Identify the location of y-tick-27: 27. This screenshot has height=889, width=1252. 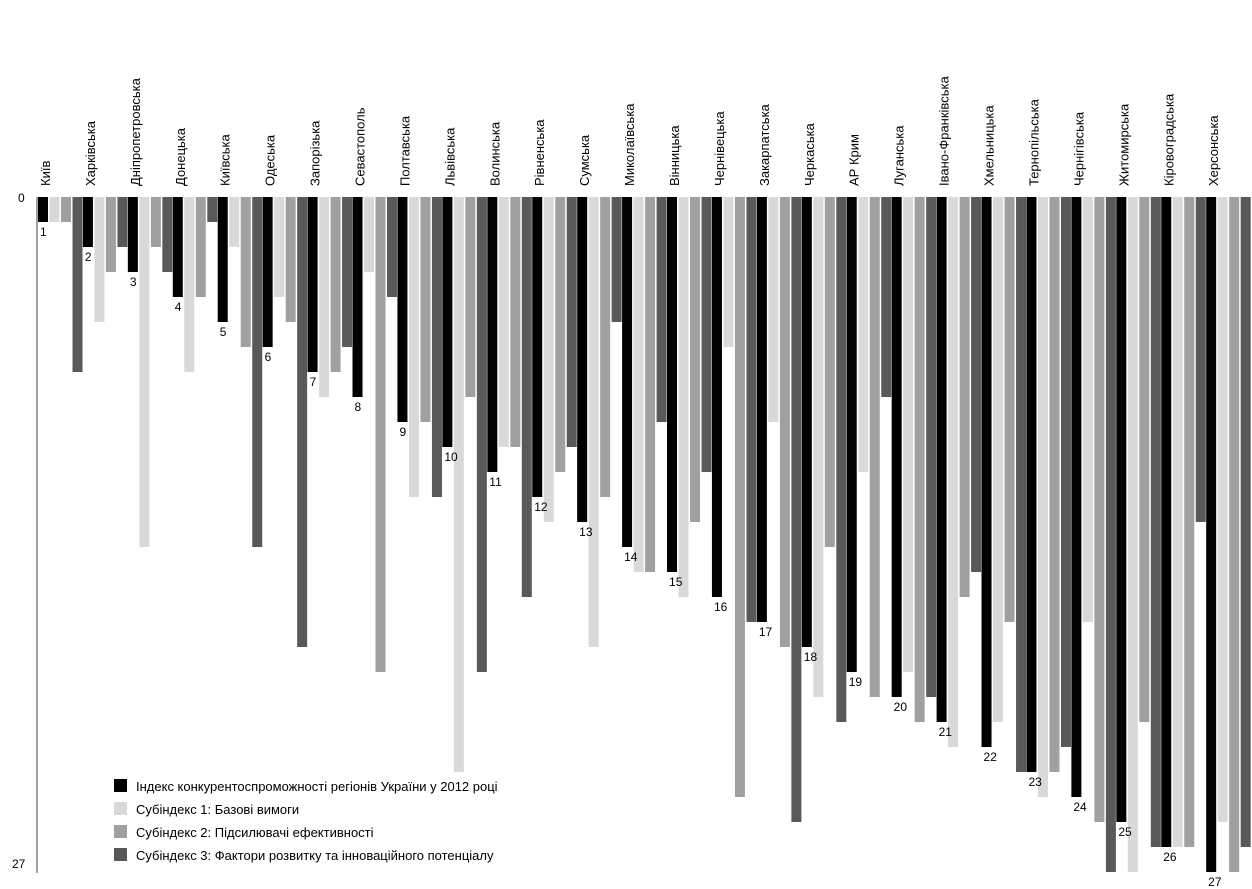
(19, 864).